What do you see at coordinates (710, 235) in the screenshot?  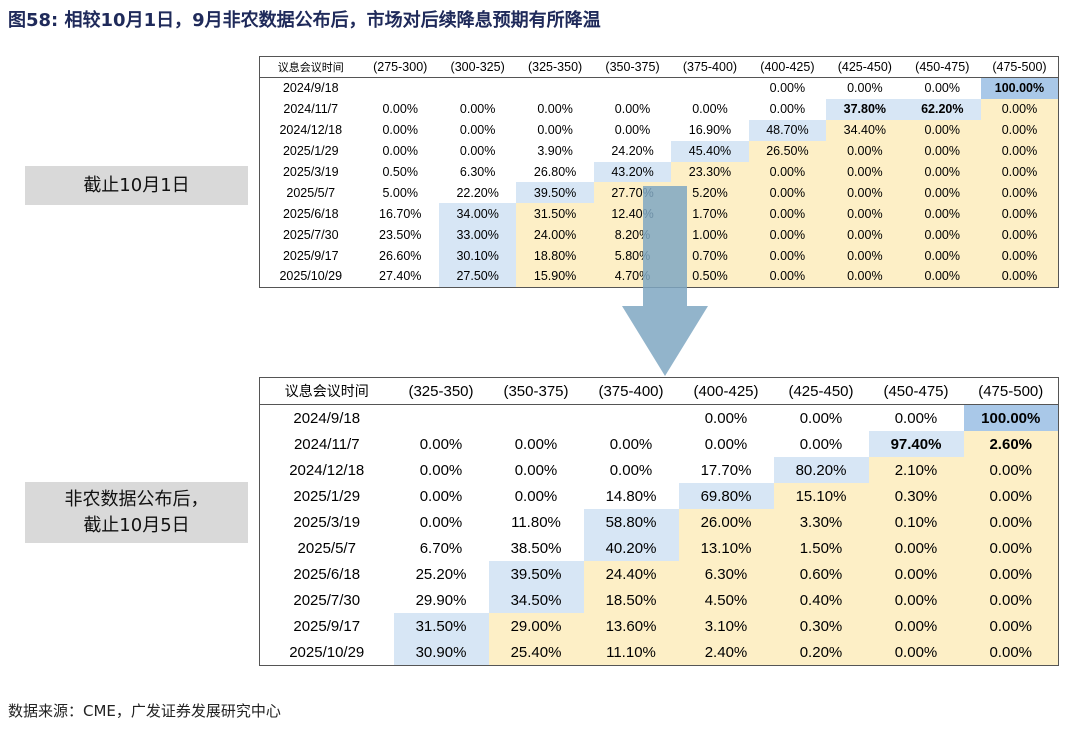 I see `probability-cell: 1.00%` at bounding box center [710, 235].